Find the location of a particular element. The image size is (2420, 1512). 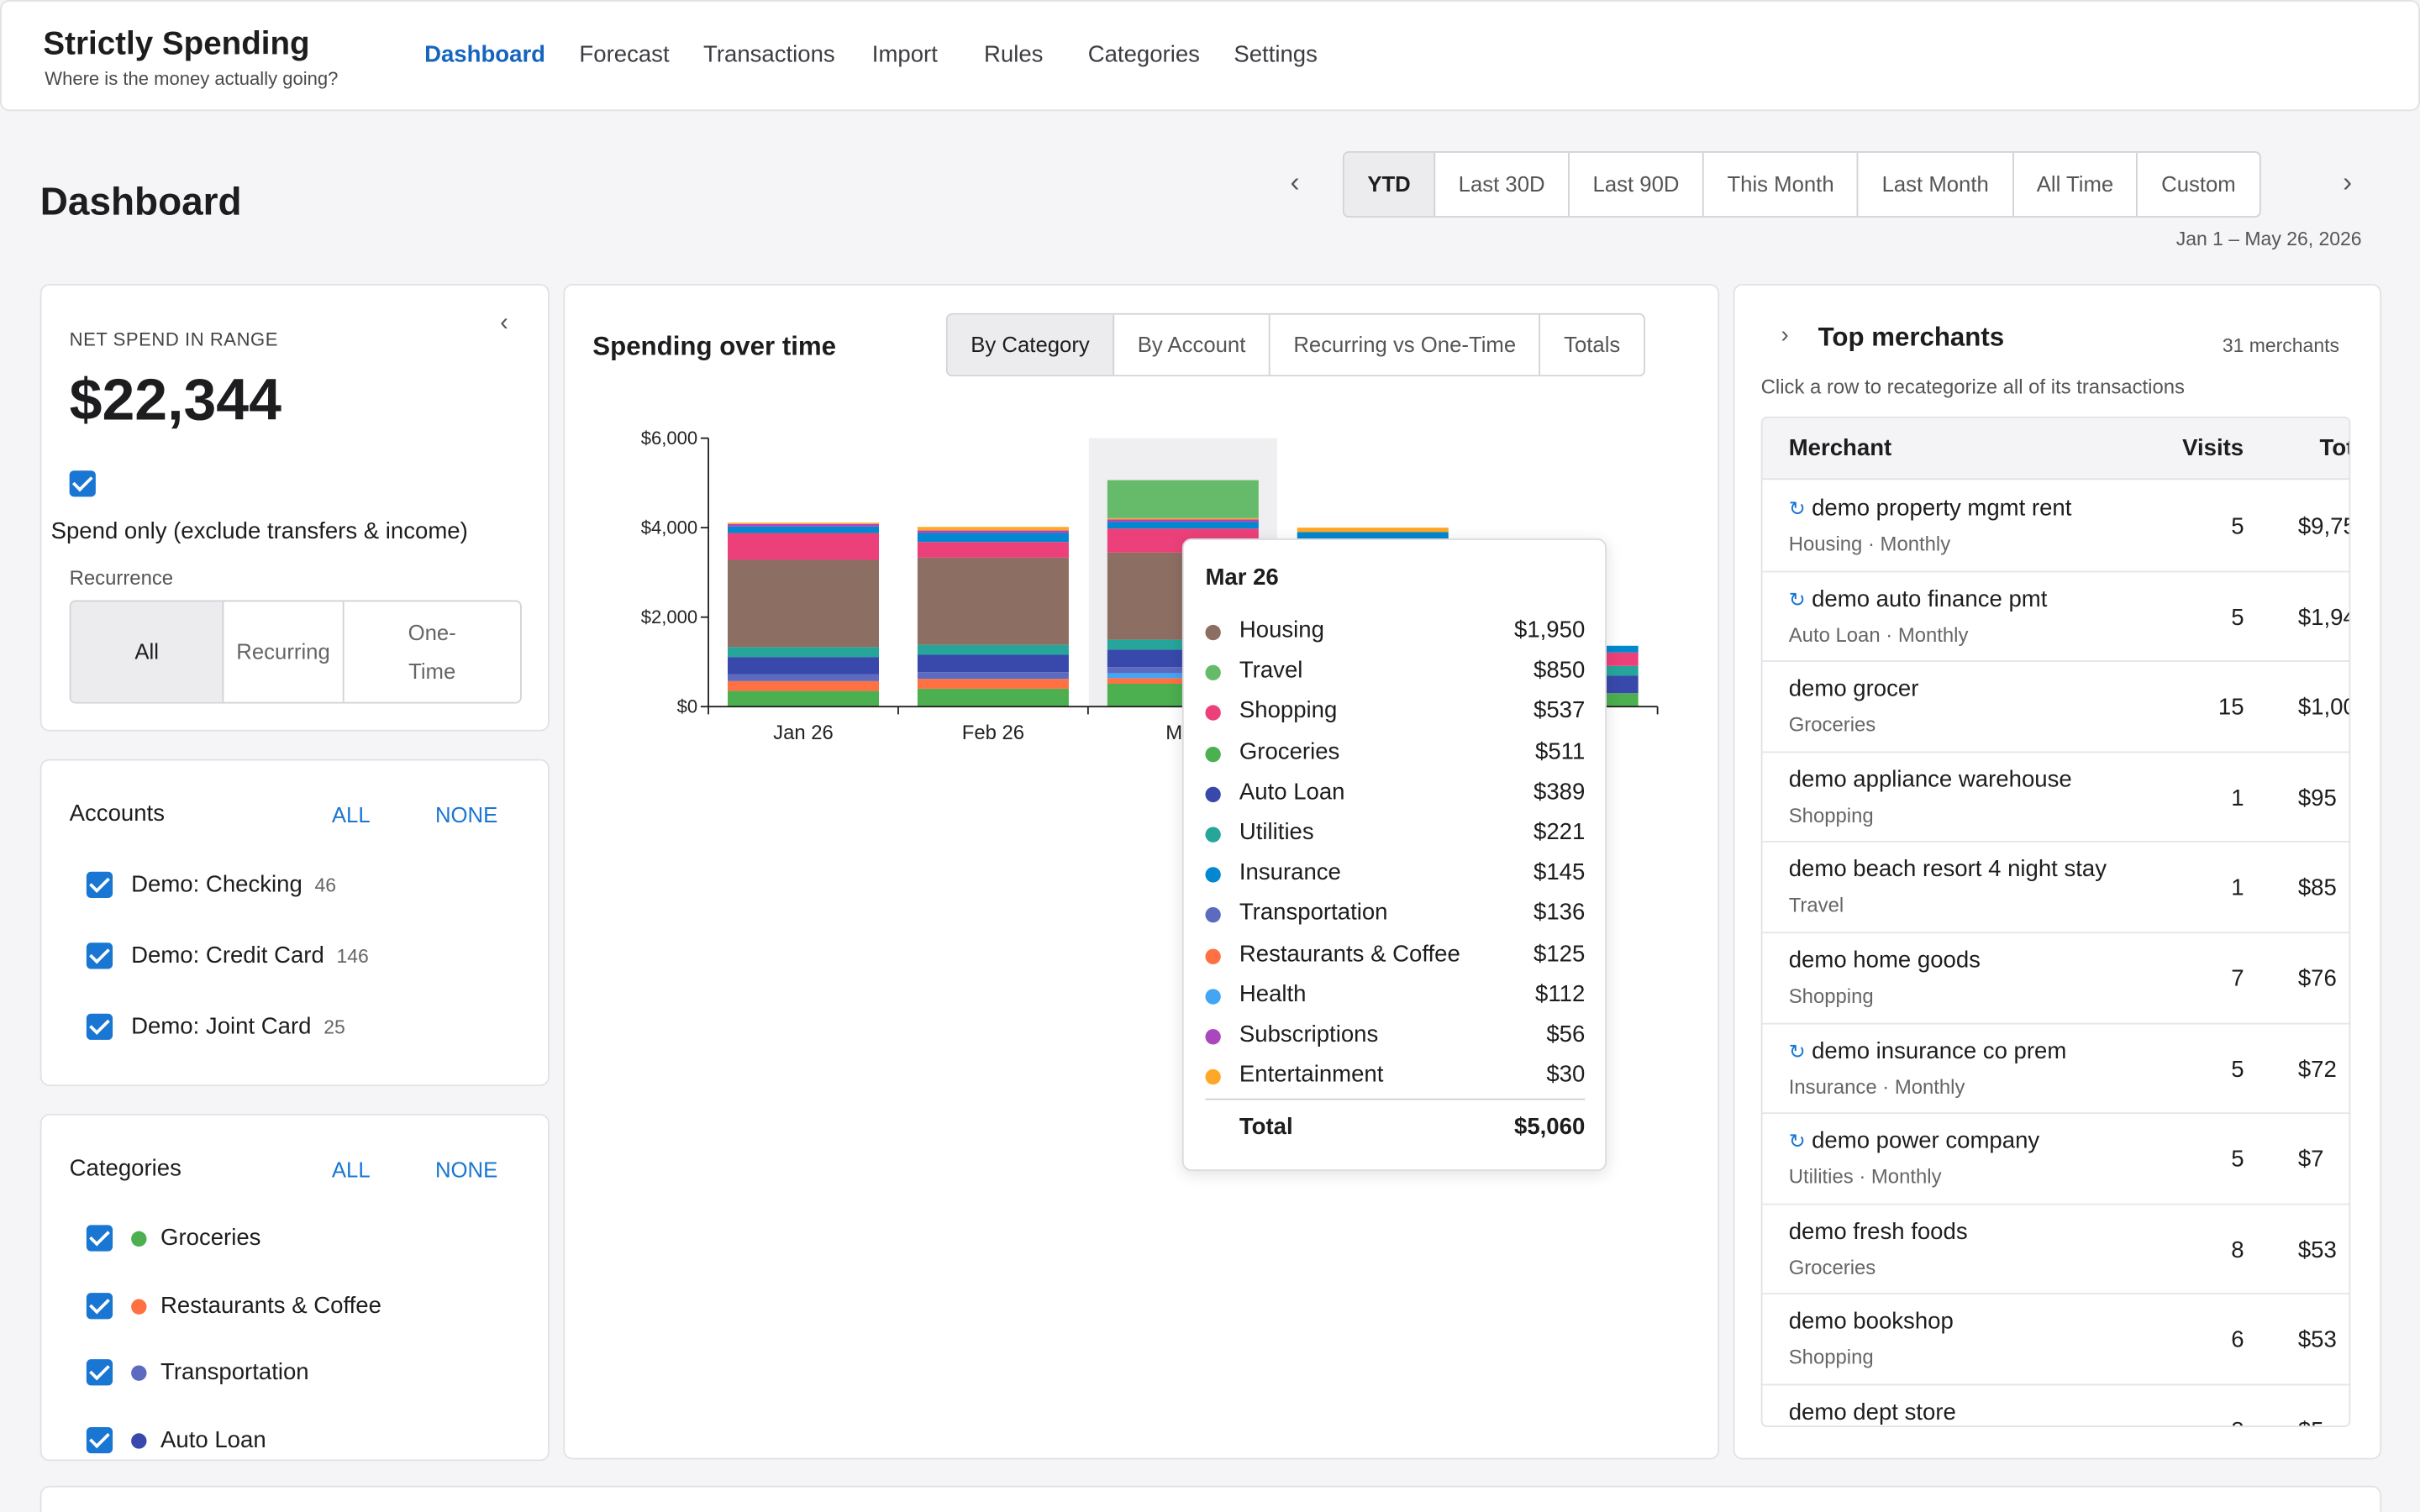

nav-transactions: Transactions is located at coordinates (769, 54).